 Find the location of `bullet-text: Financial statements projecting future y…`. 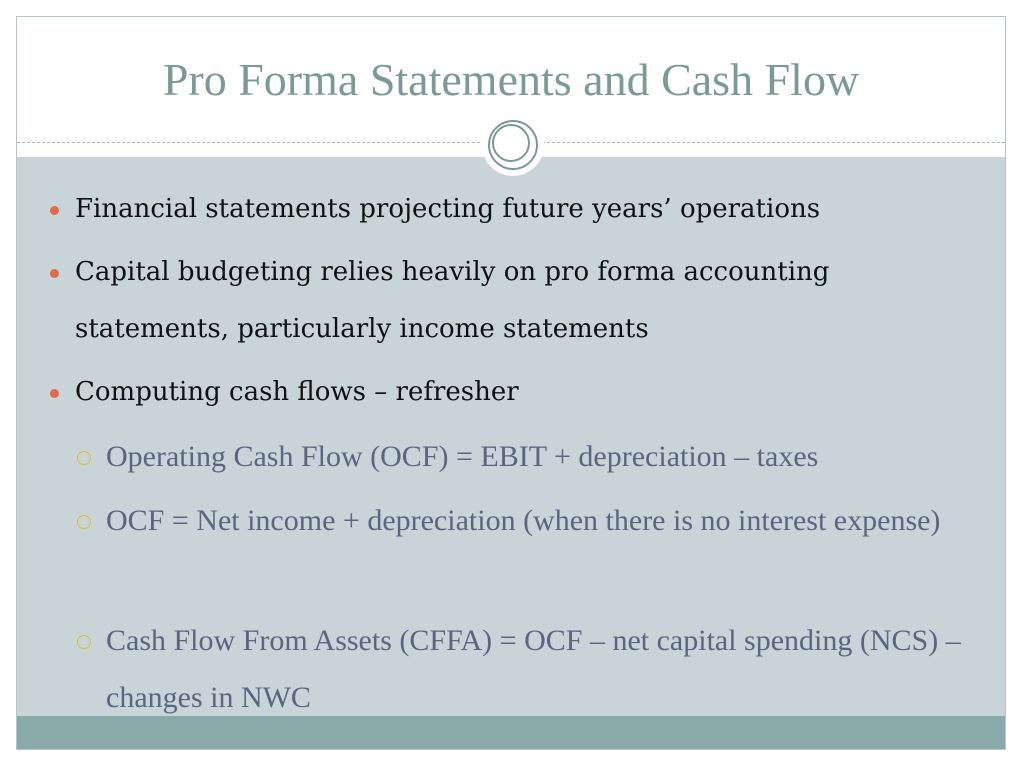

bullet-text: Financial statements projecting future y… is located at coordinates (448, 209).